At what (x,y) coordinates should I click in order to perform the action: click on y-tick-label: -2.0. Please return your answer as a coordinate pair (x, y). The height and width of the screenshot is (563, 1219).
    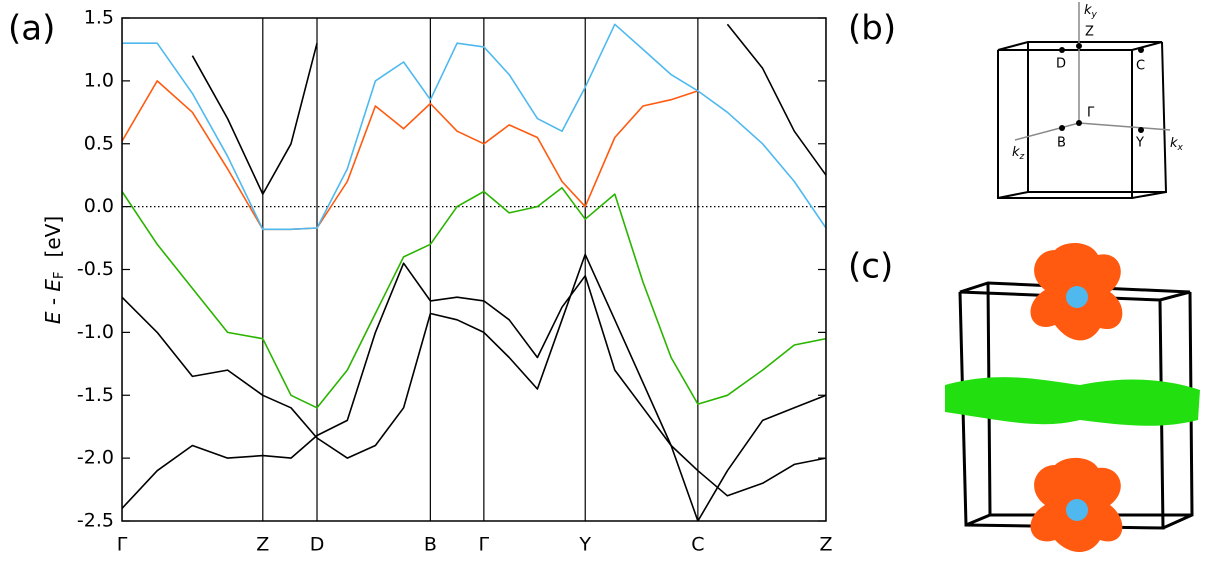
    Looking at the image, I should click on (95, 458).